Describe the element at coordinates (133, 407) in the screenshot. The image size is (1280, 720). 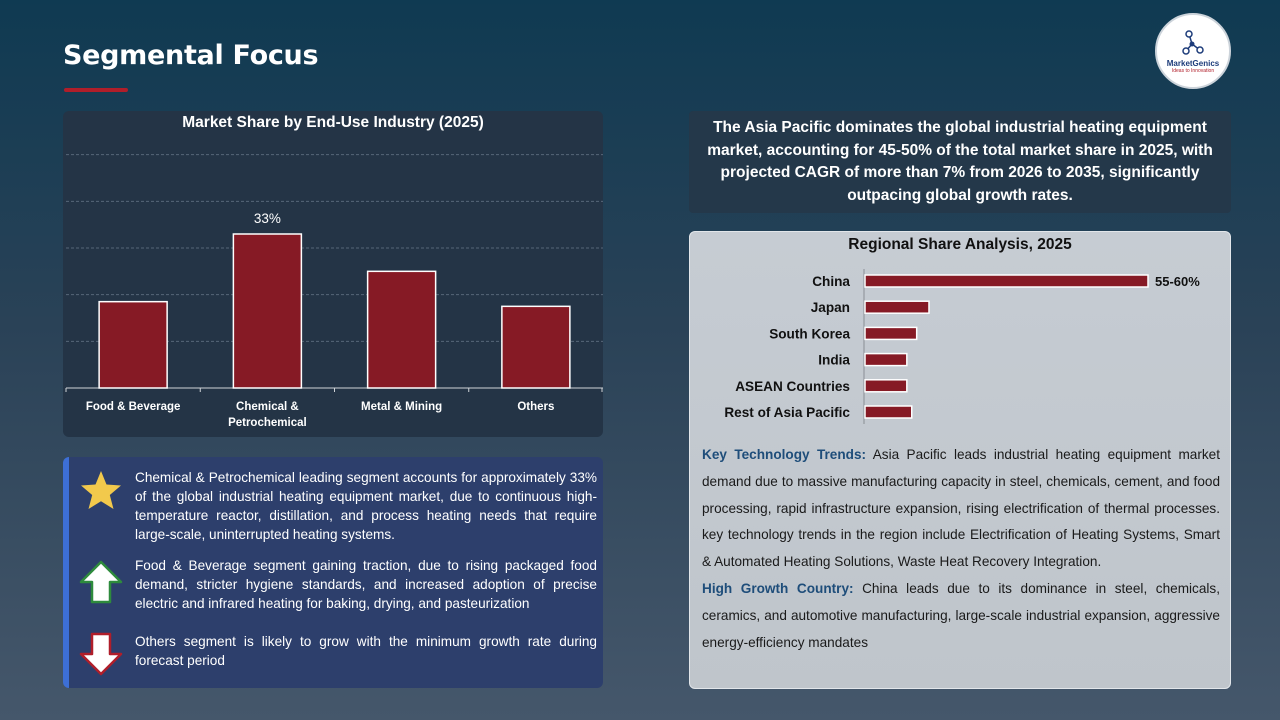
I see `x-tick-label: Food & Beverage` at that location.